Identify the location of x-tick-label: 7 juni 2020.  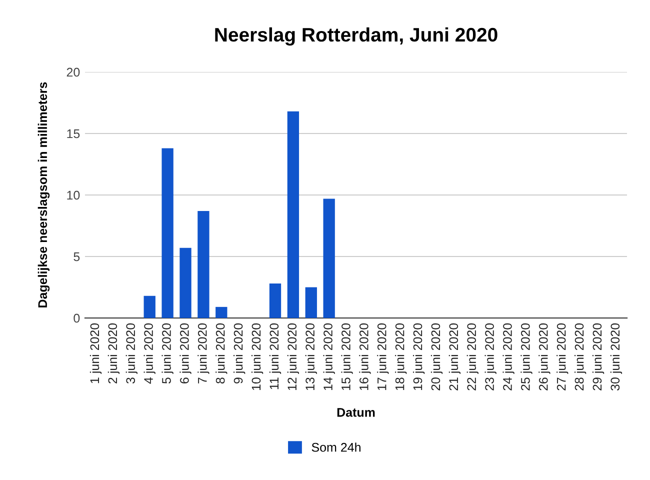
(204, 353).